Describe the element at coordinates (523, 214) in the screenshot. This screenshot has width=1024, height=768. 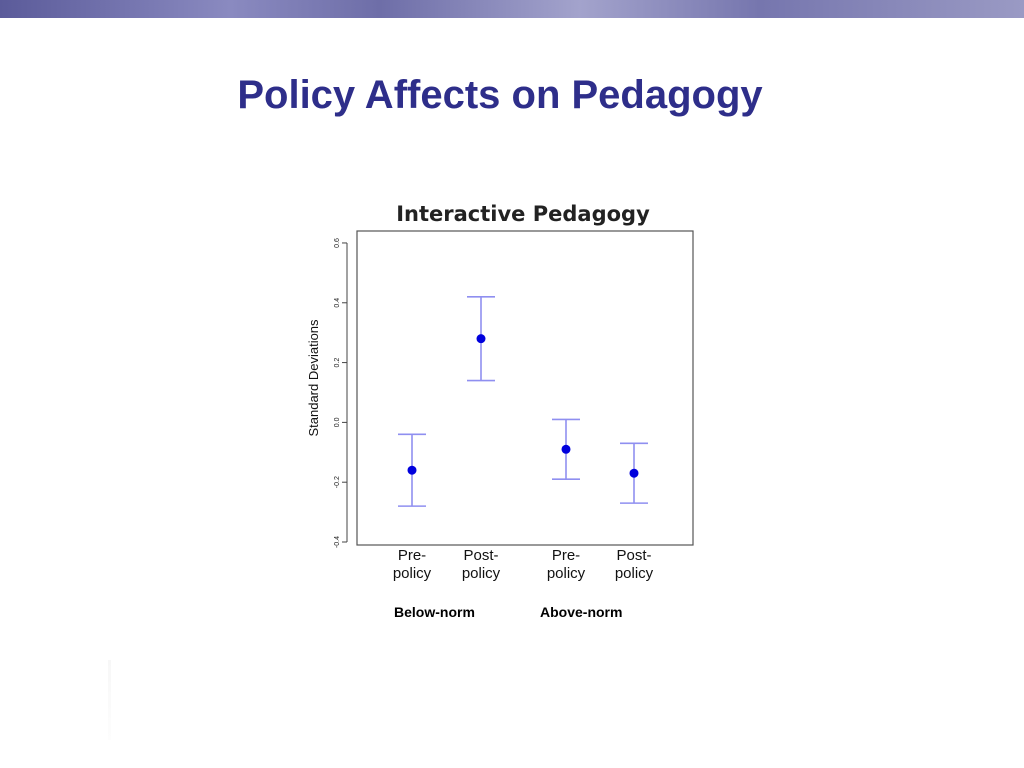
I see `chart-title: Interactive Pedagogy` at that location.